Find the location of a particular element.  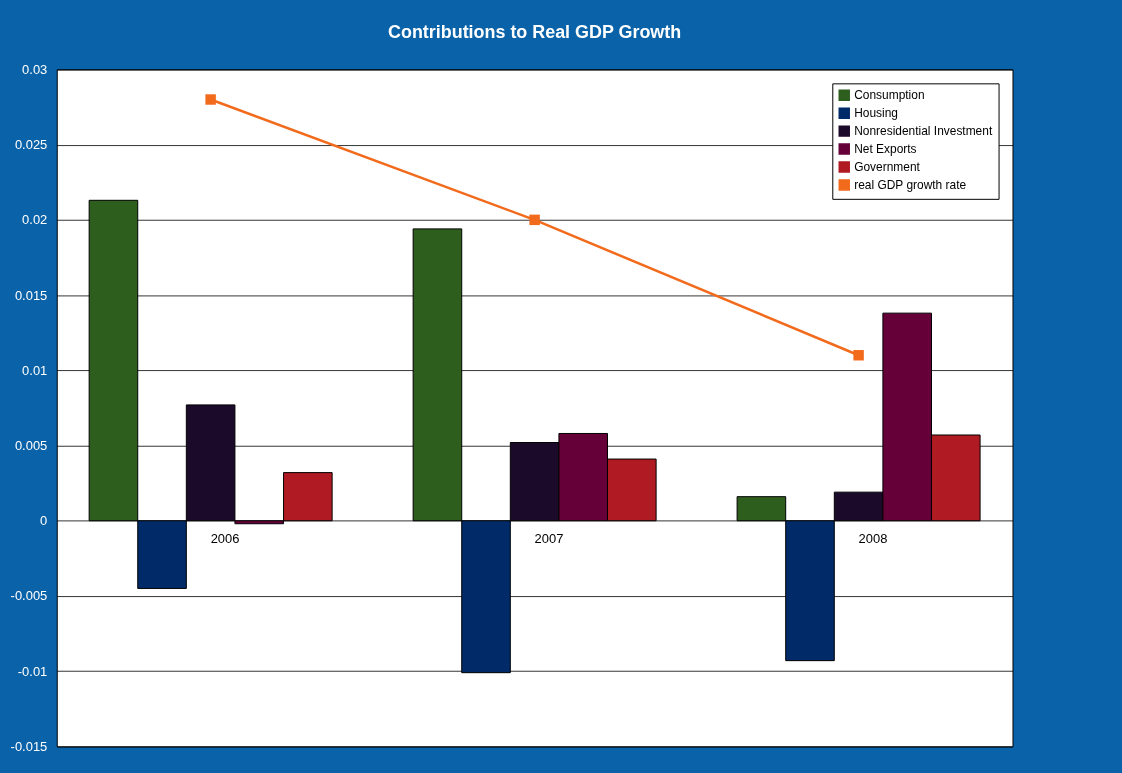

y-tick-label: -0.005 is located at coordinates (29, 596).